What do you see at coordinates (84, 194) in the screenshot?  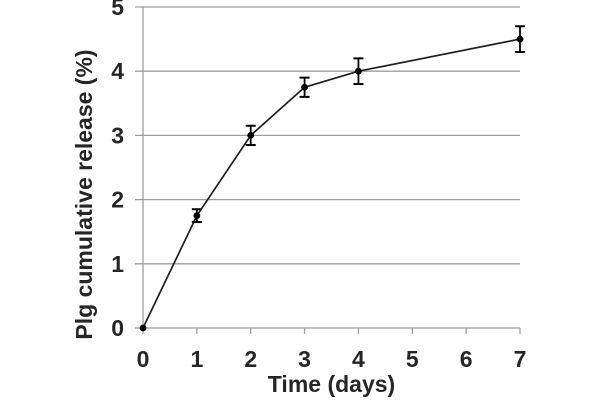 I see `y-axis-title: Plg cumulative release (%)` at bounding box center [84, 194].